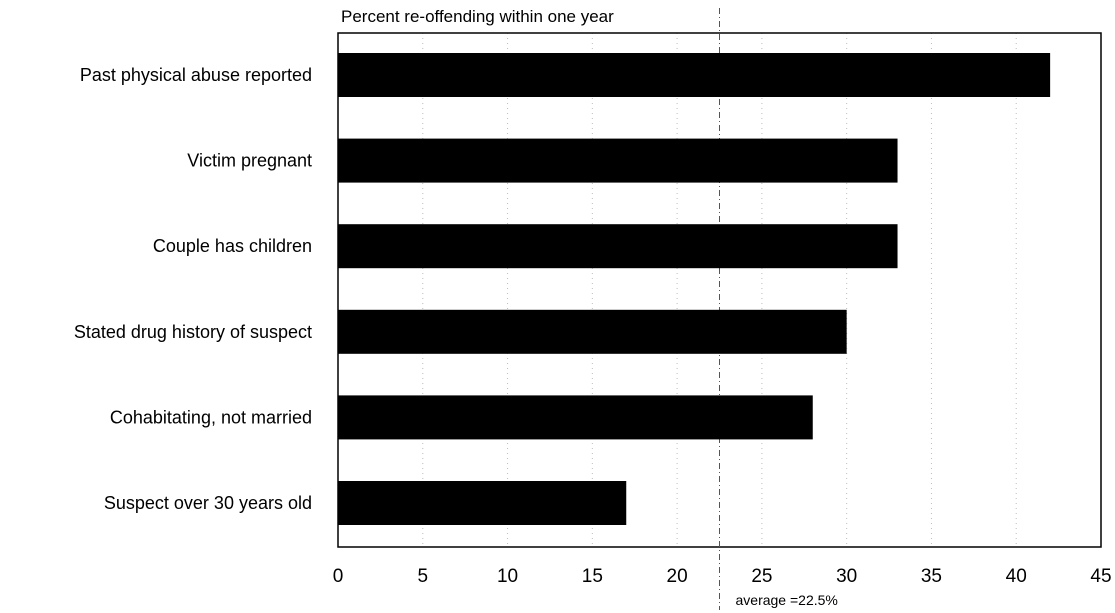 Image resolution: width=1115 pixels, height=613 pixels. Describe the element at coordinates (592, 576) in the screenshot. I see `x-tick-label-3: 15` at that location.